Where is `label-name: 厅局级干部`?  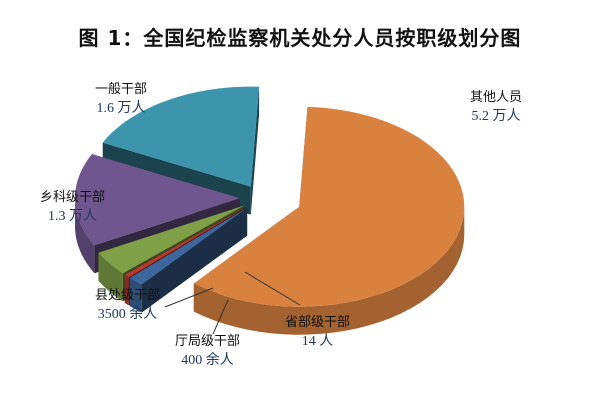
label-name: 厅局级干部 is located at coordinates (208, 341).